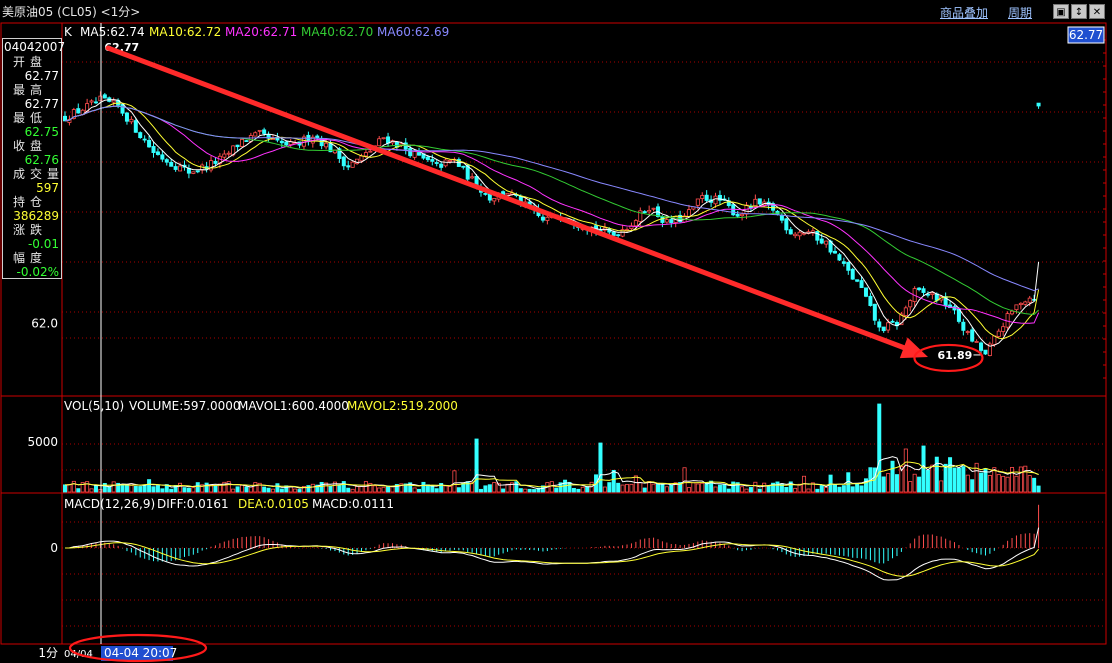 Image resolution: width=1112 pixels, height=663 pixels. Describe the element at coordinates (138, 648) in the screenshot. I see `cursor-time-highlight` at that location.